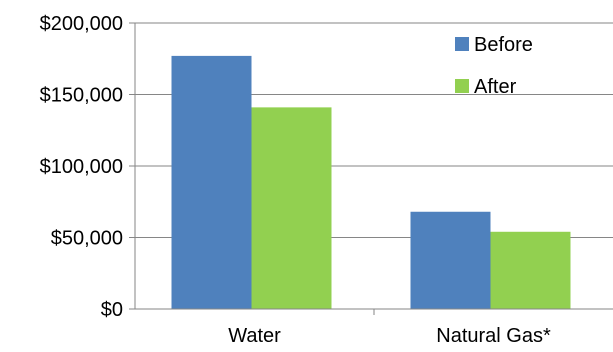 The image size is (613, 352). Describe the element at coordinates (389, 336) in the screenshot. I see `x-axis-category-labels: Water Natural Gas*` at that location.